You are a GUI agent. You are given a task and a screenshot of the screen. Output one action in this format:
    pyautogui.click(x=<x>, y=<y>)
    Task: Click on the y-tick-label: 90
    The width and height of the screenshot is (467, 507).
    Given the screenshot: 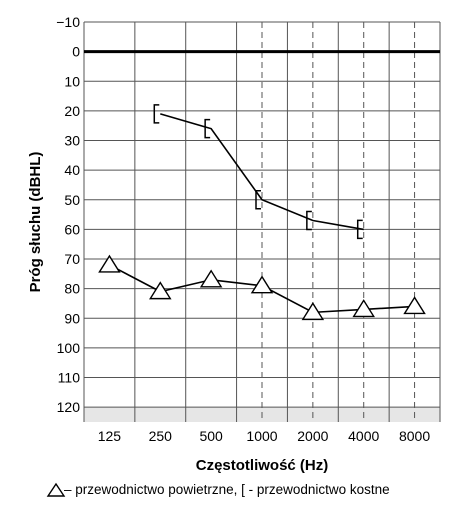 What is the action you would take?
    pyautogui.click(x=72, y=318)
    